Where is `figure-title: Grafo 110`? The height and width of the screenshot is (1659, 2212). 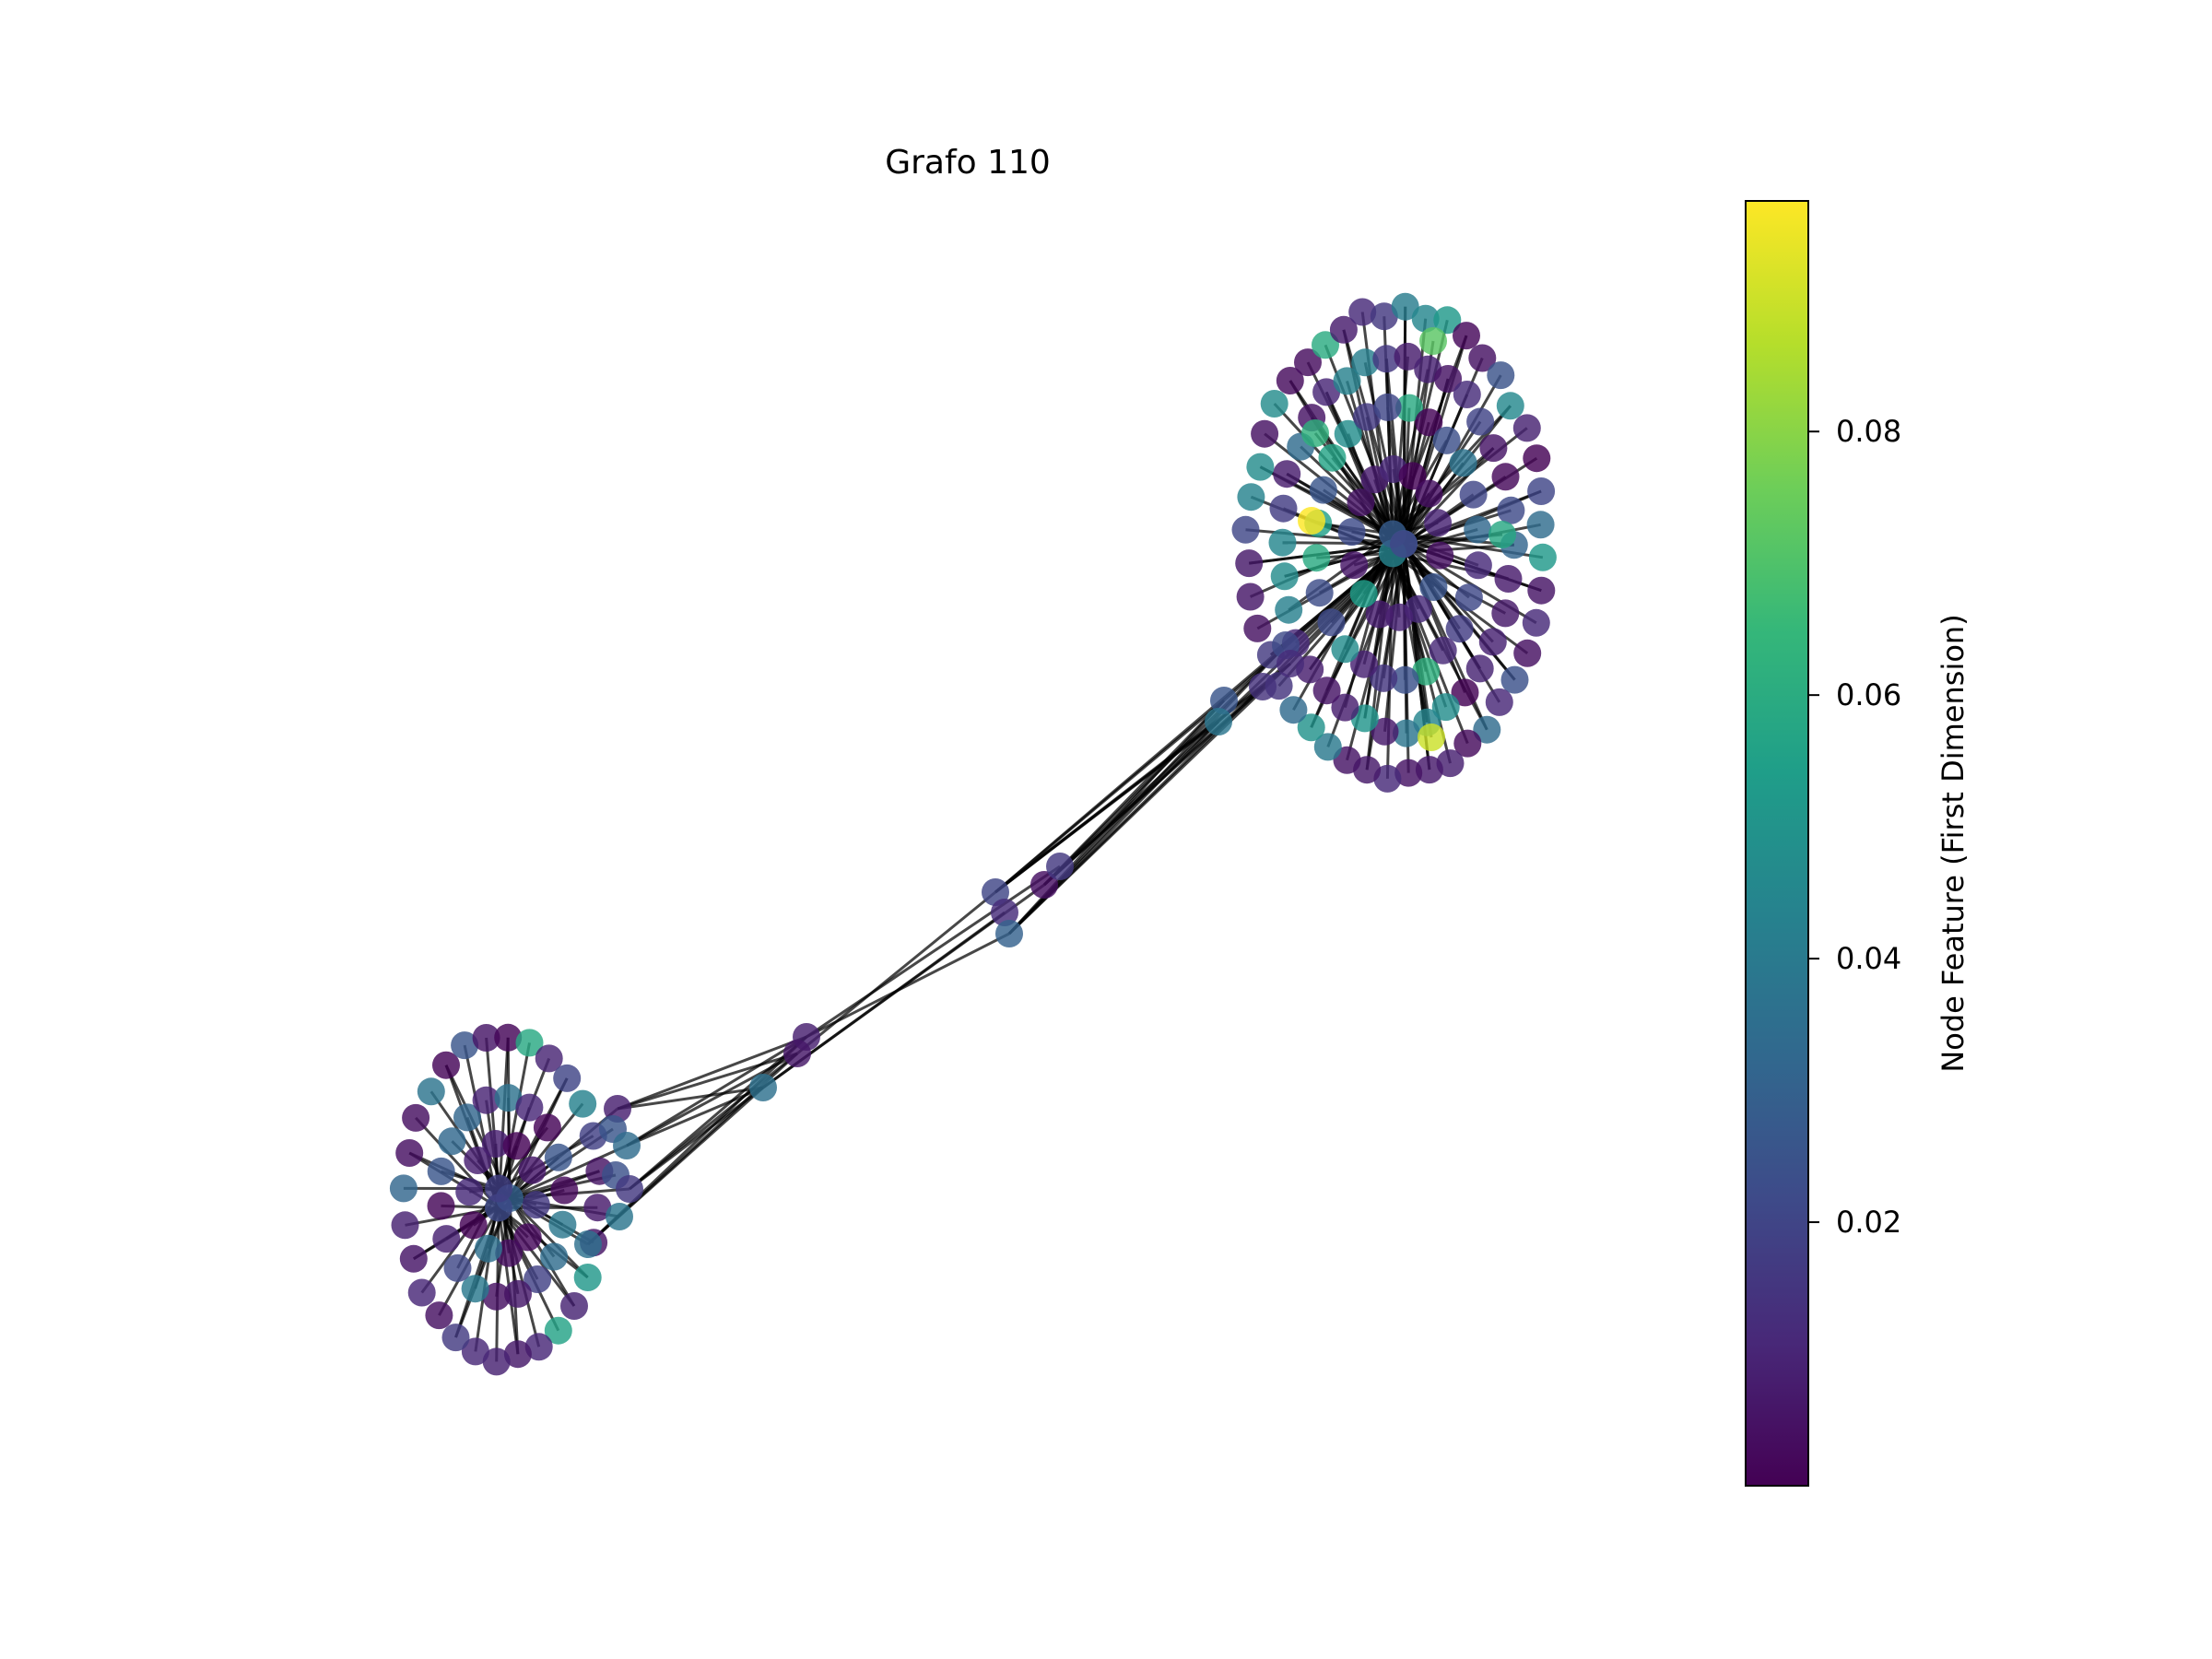
figure-title: Grafo 110 is located at coordinates (968, 163).